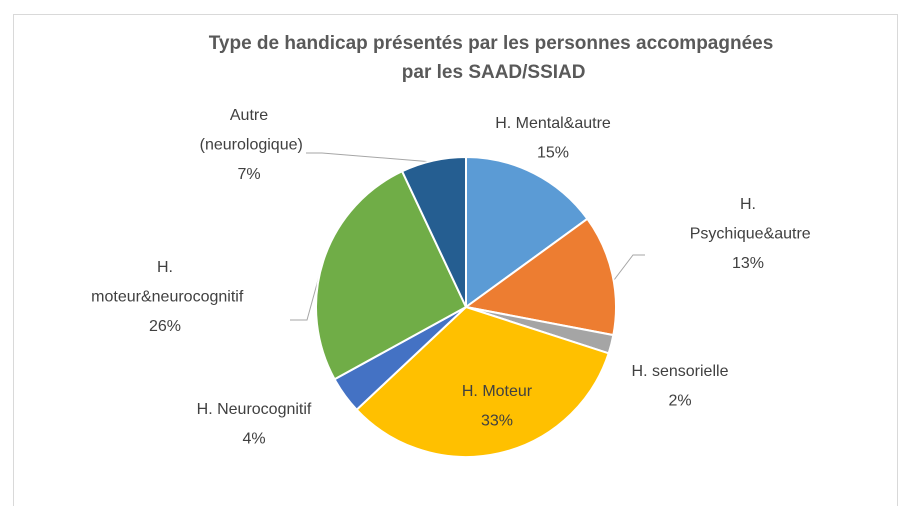 The width and height of the screenshot is (911, 506). What do you see at coordinates (254, 409) in the screenshot?
I see `slice-label: H. Neurocognitif` at bounding box center [254, 409].